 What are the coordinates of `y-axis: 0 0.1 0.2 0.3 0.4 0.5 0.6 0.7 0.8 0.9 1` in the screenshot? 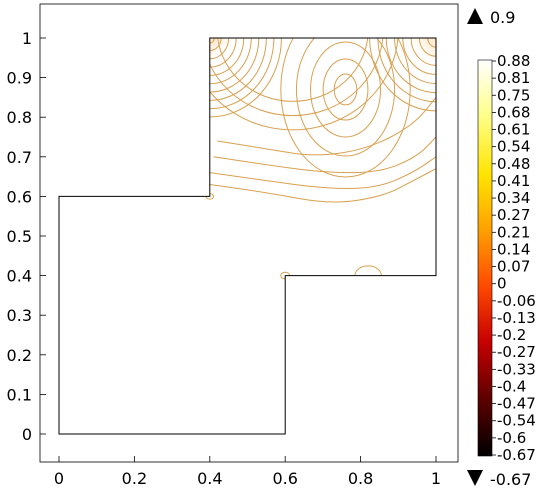 It's located at (26, 236).